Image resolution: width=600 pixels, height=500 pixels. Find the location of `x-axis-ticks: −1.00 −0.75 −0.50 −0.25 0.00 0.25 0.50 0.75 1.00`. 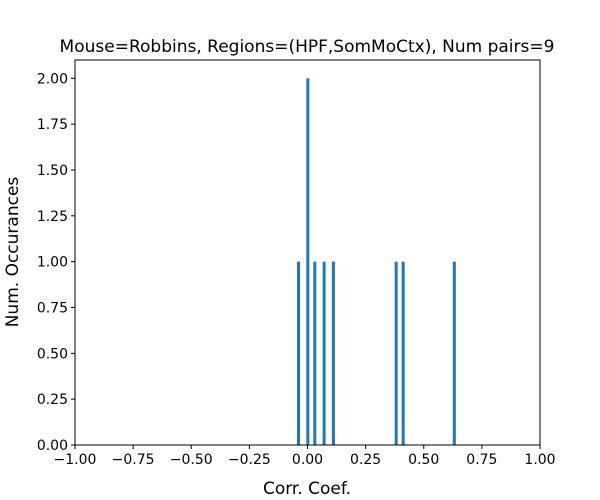

x-axis-ticks: −1.00 −0.75 −0.50 −0.25 0.00 0.25 0.50 0.75 1.00 is located at coordinates (305, 456).